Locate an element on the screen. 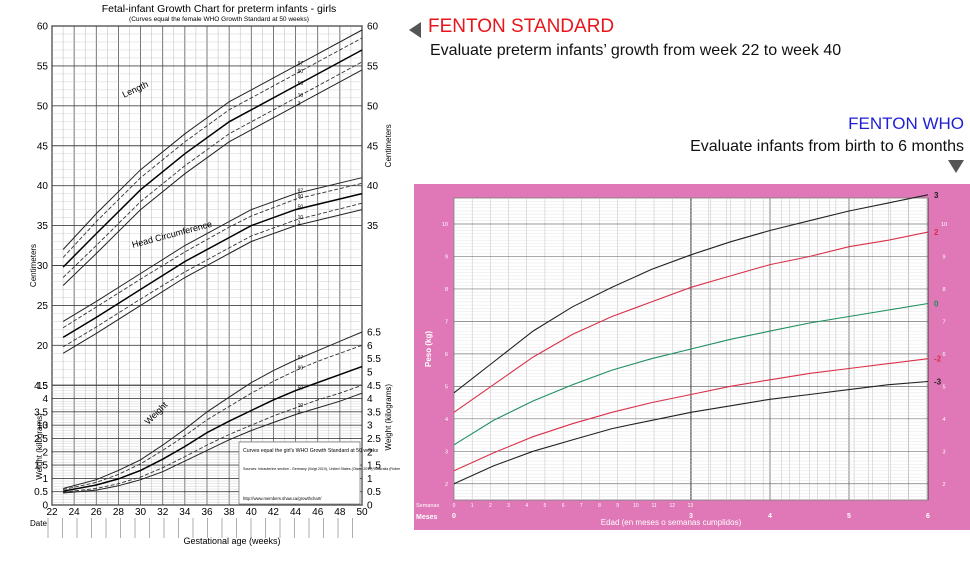  length-percentile-50-line is located at coordinates (212, 158).